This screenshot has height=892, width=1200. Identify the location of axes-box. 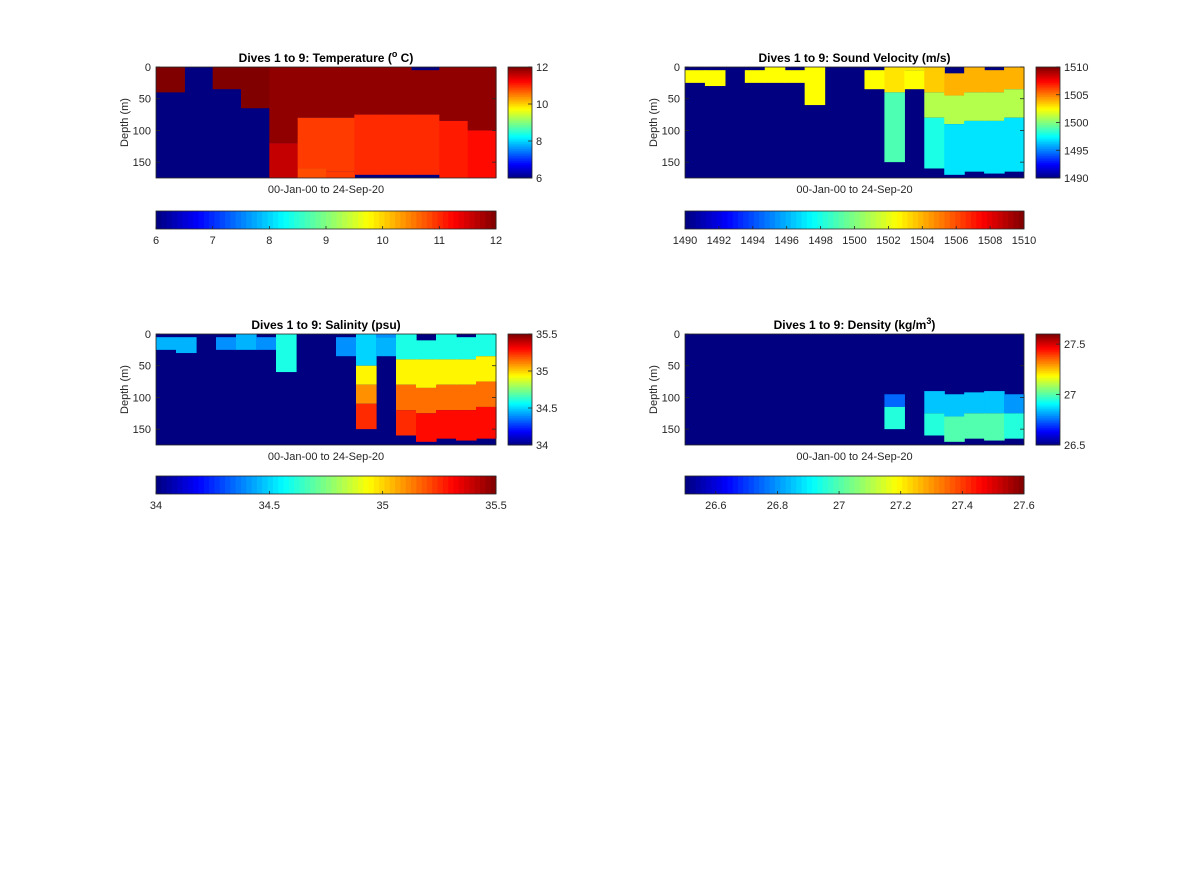
(854, 389).